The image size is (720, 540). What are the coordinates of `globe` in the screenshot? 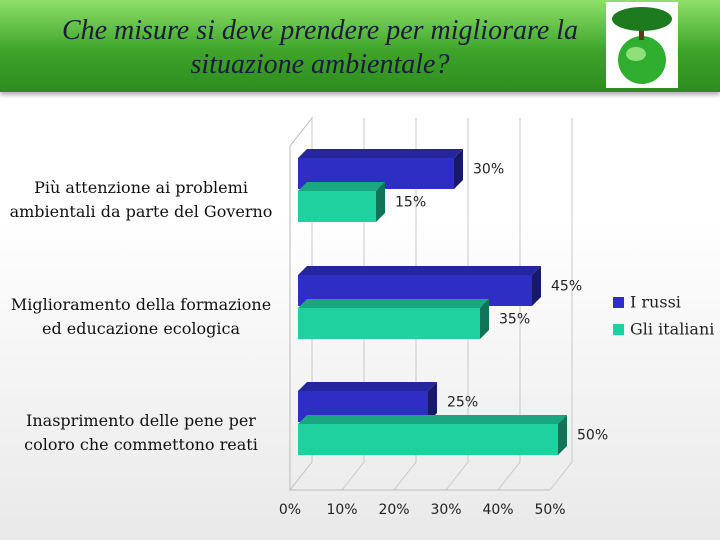 It's located at (642, 60).